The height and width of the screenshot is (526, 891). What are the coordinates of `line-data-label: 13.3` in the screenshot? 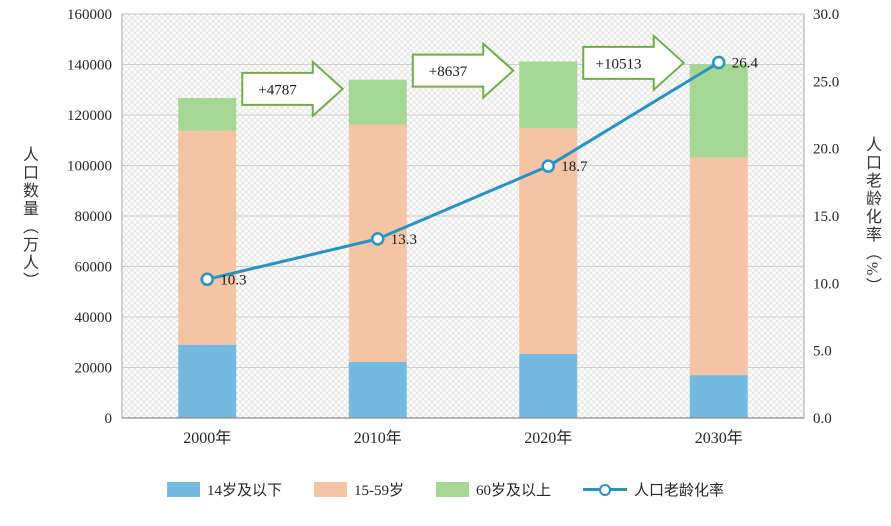 It's located at (404, 240).